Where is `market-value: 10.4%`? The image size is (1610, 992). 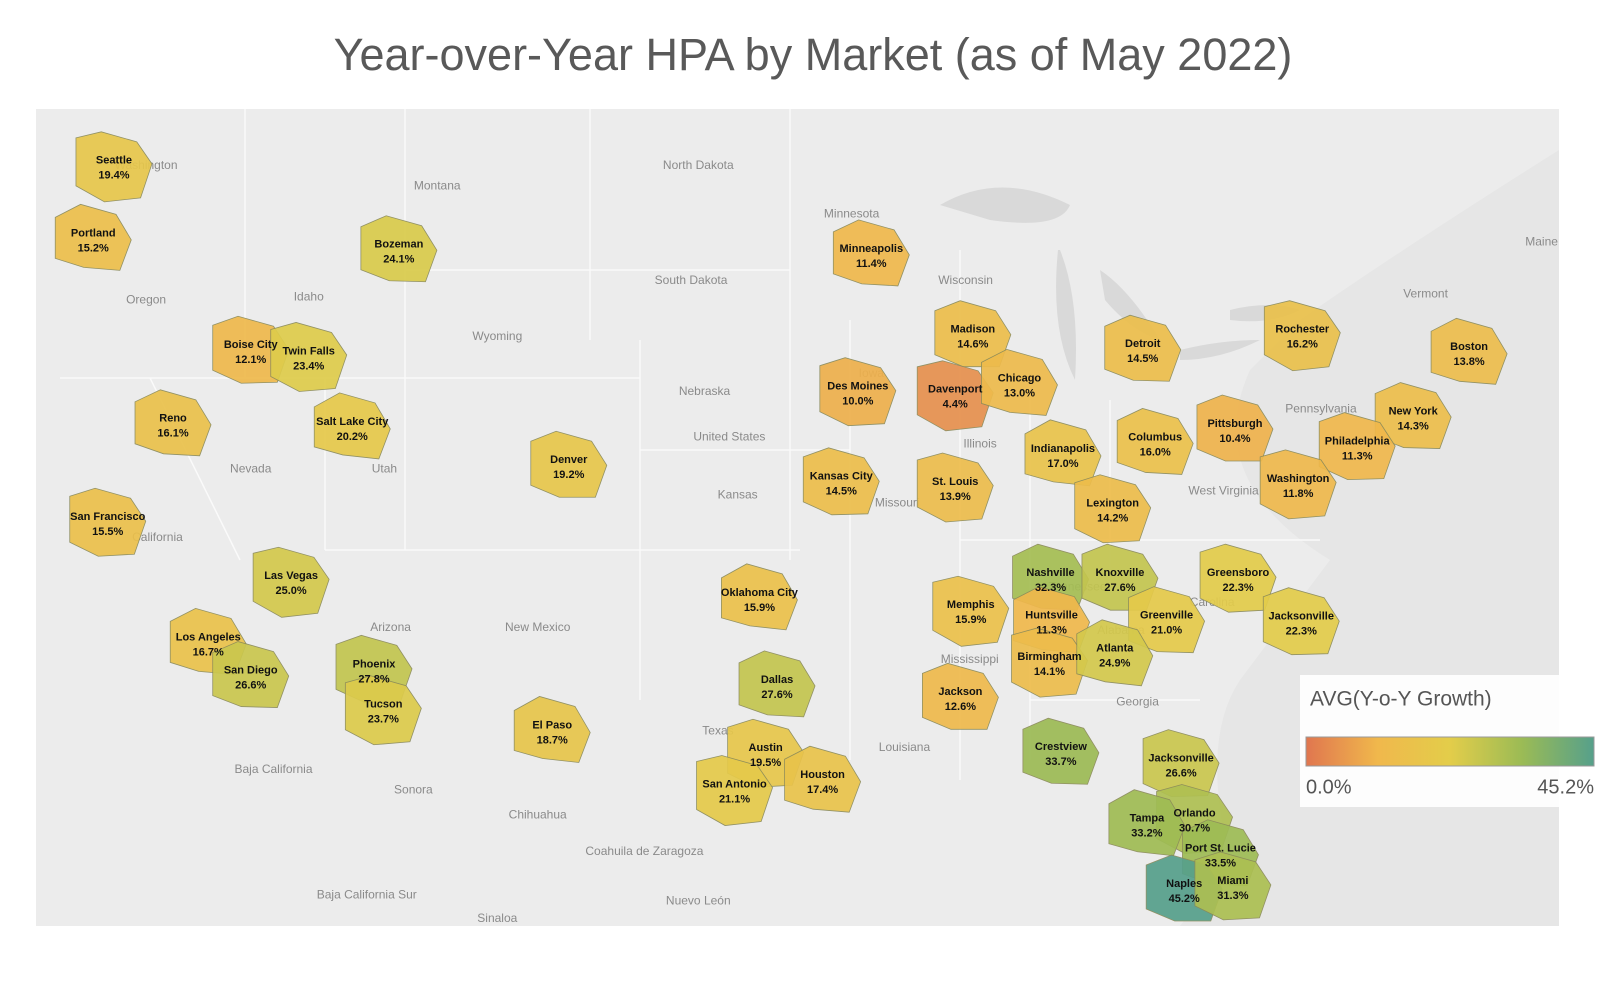
market-value: 10.4% is located at coordinates (1234, 439).